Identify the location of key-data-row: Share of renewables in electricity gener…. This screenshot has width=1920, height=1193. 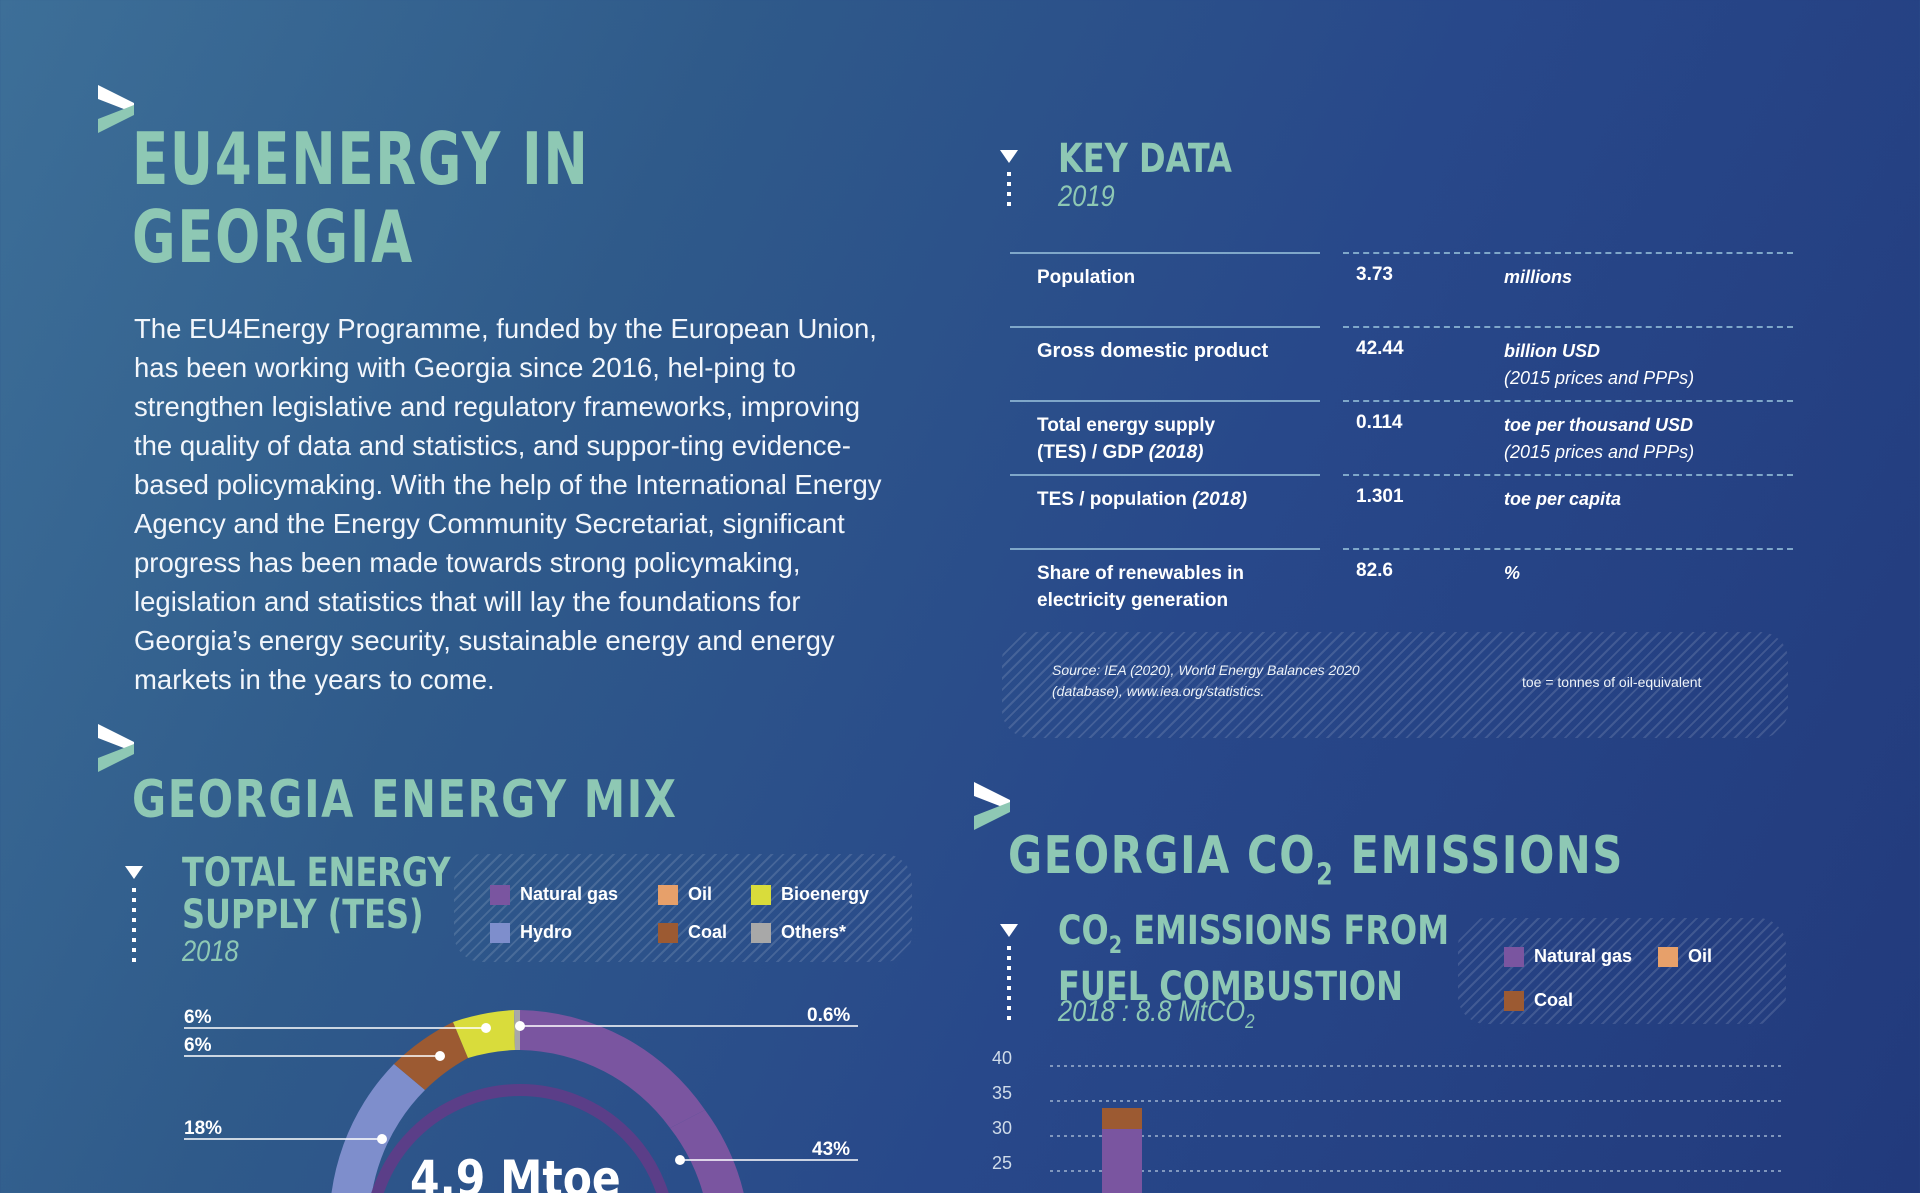
(1401, 585).